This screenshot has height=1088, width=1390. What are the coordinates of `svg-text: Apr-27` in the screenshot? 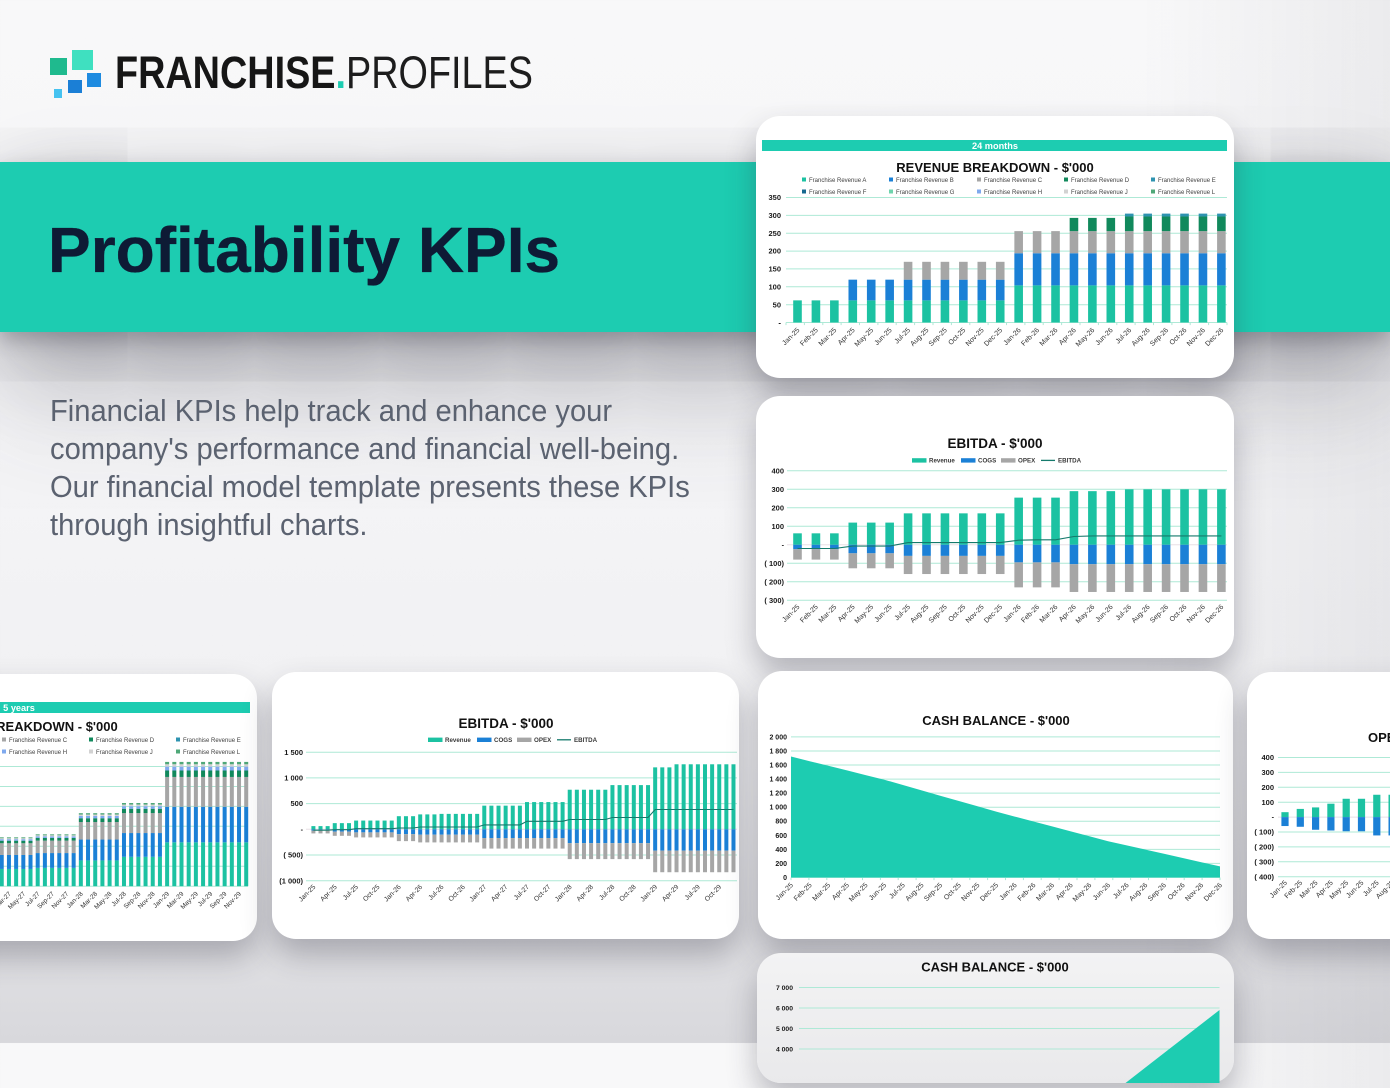 It's located at (500, 894).